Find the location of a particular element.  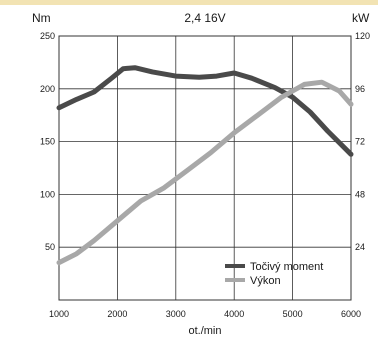

y-right-tick-label: 48 is located at coordinates (360, 194).